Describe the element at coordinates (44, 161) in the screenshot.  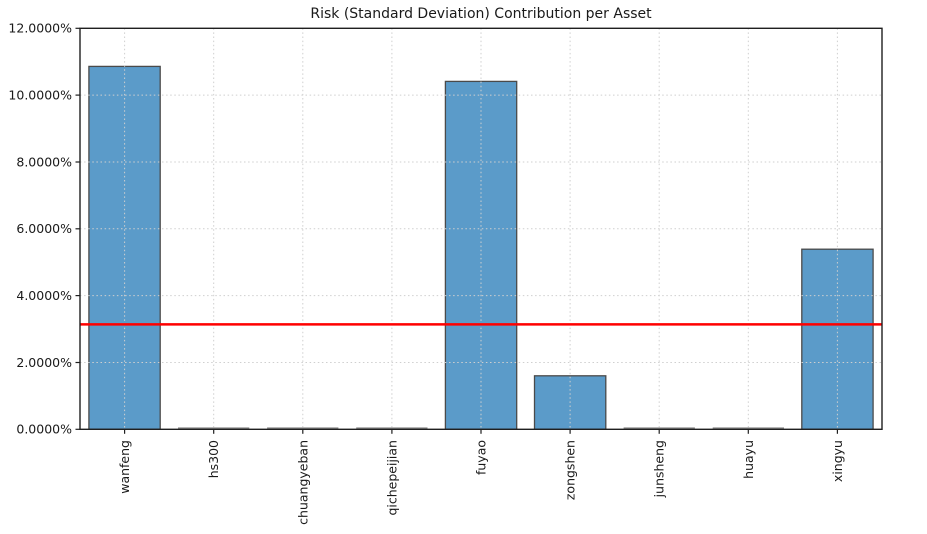
I see `y-tick-label: 8.0000%` at that location.